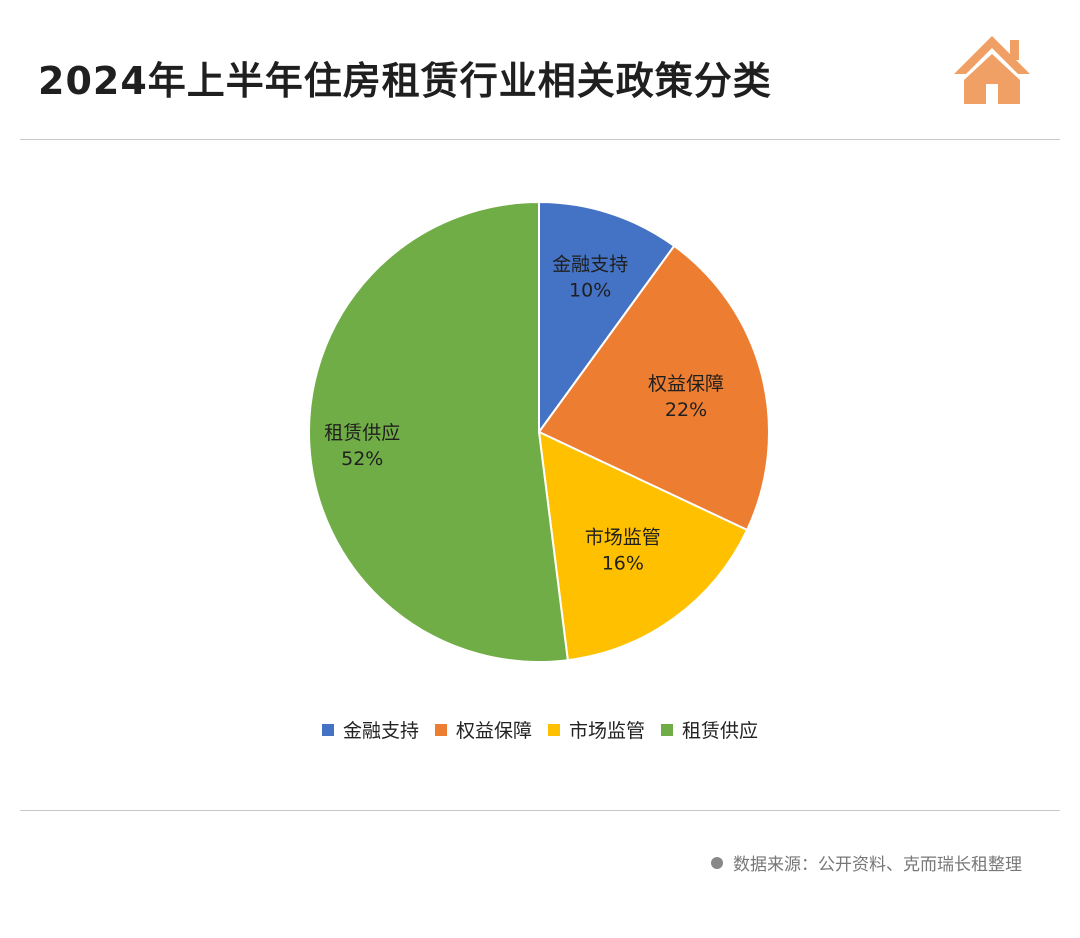  Describe the element at coordinates (590, 265) in the screenshot. I see `slice-label-1: 金融支持` at that location.